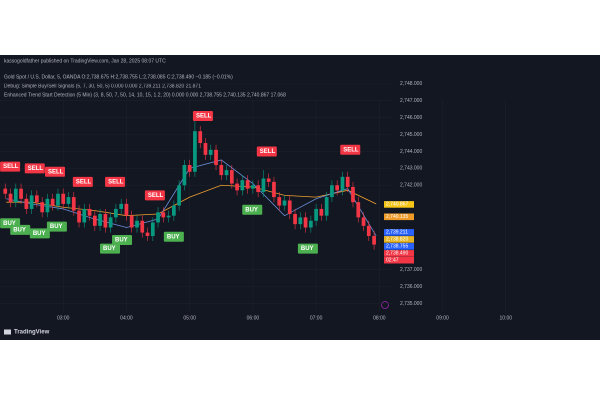 This screenshot has width=600, height=400. What do you see at coordinates (506, 318) in the screenshot?
I see `x-tick-label: 10:00` at bounding box center [506, 318].